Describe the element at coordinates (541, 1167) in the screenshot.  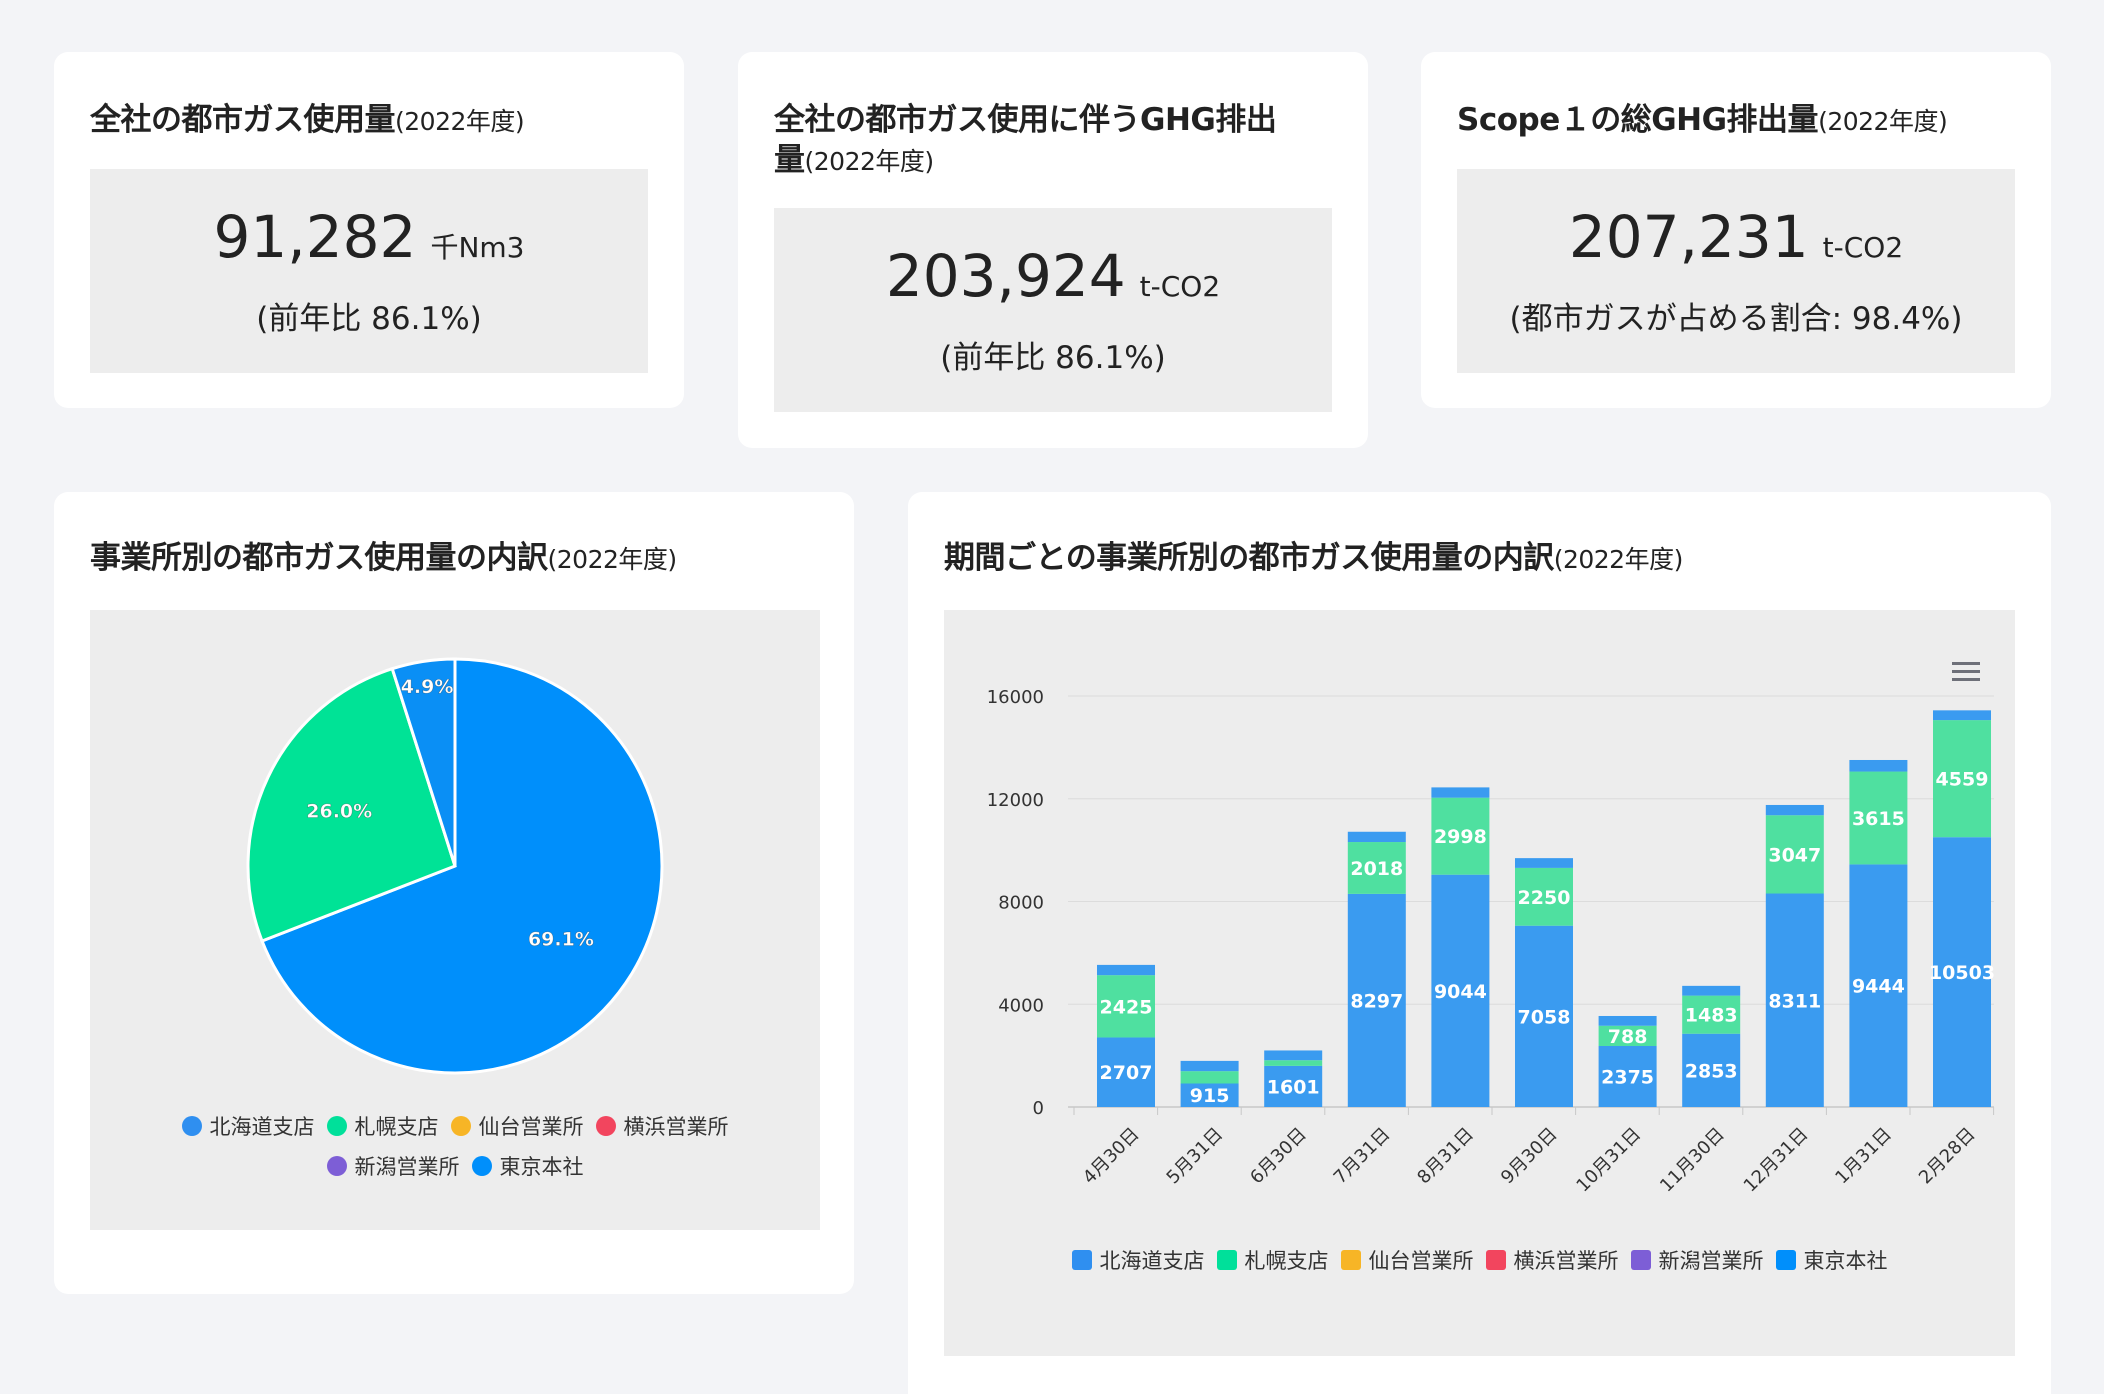
I see `legend-label: 東京本社` at that location.